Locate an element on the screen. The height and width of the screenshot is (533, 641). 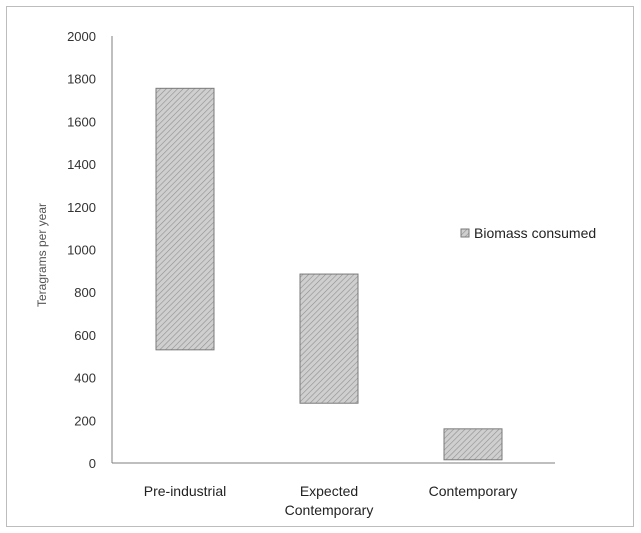
x-category-label: Contemporary is located at coordinates (473, 491).